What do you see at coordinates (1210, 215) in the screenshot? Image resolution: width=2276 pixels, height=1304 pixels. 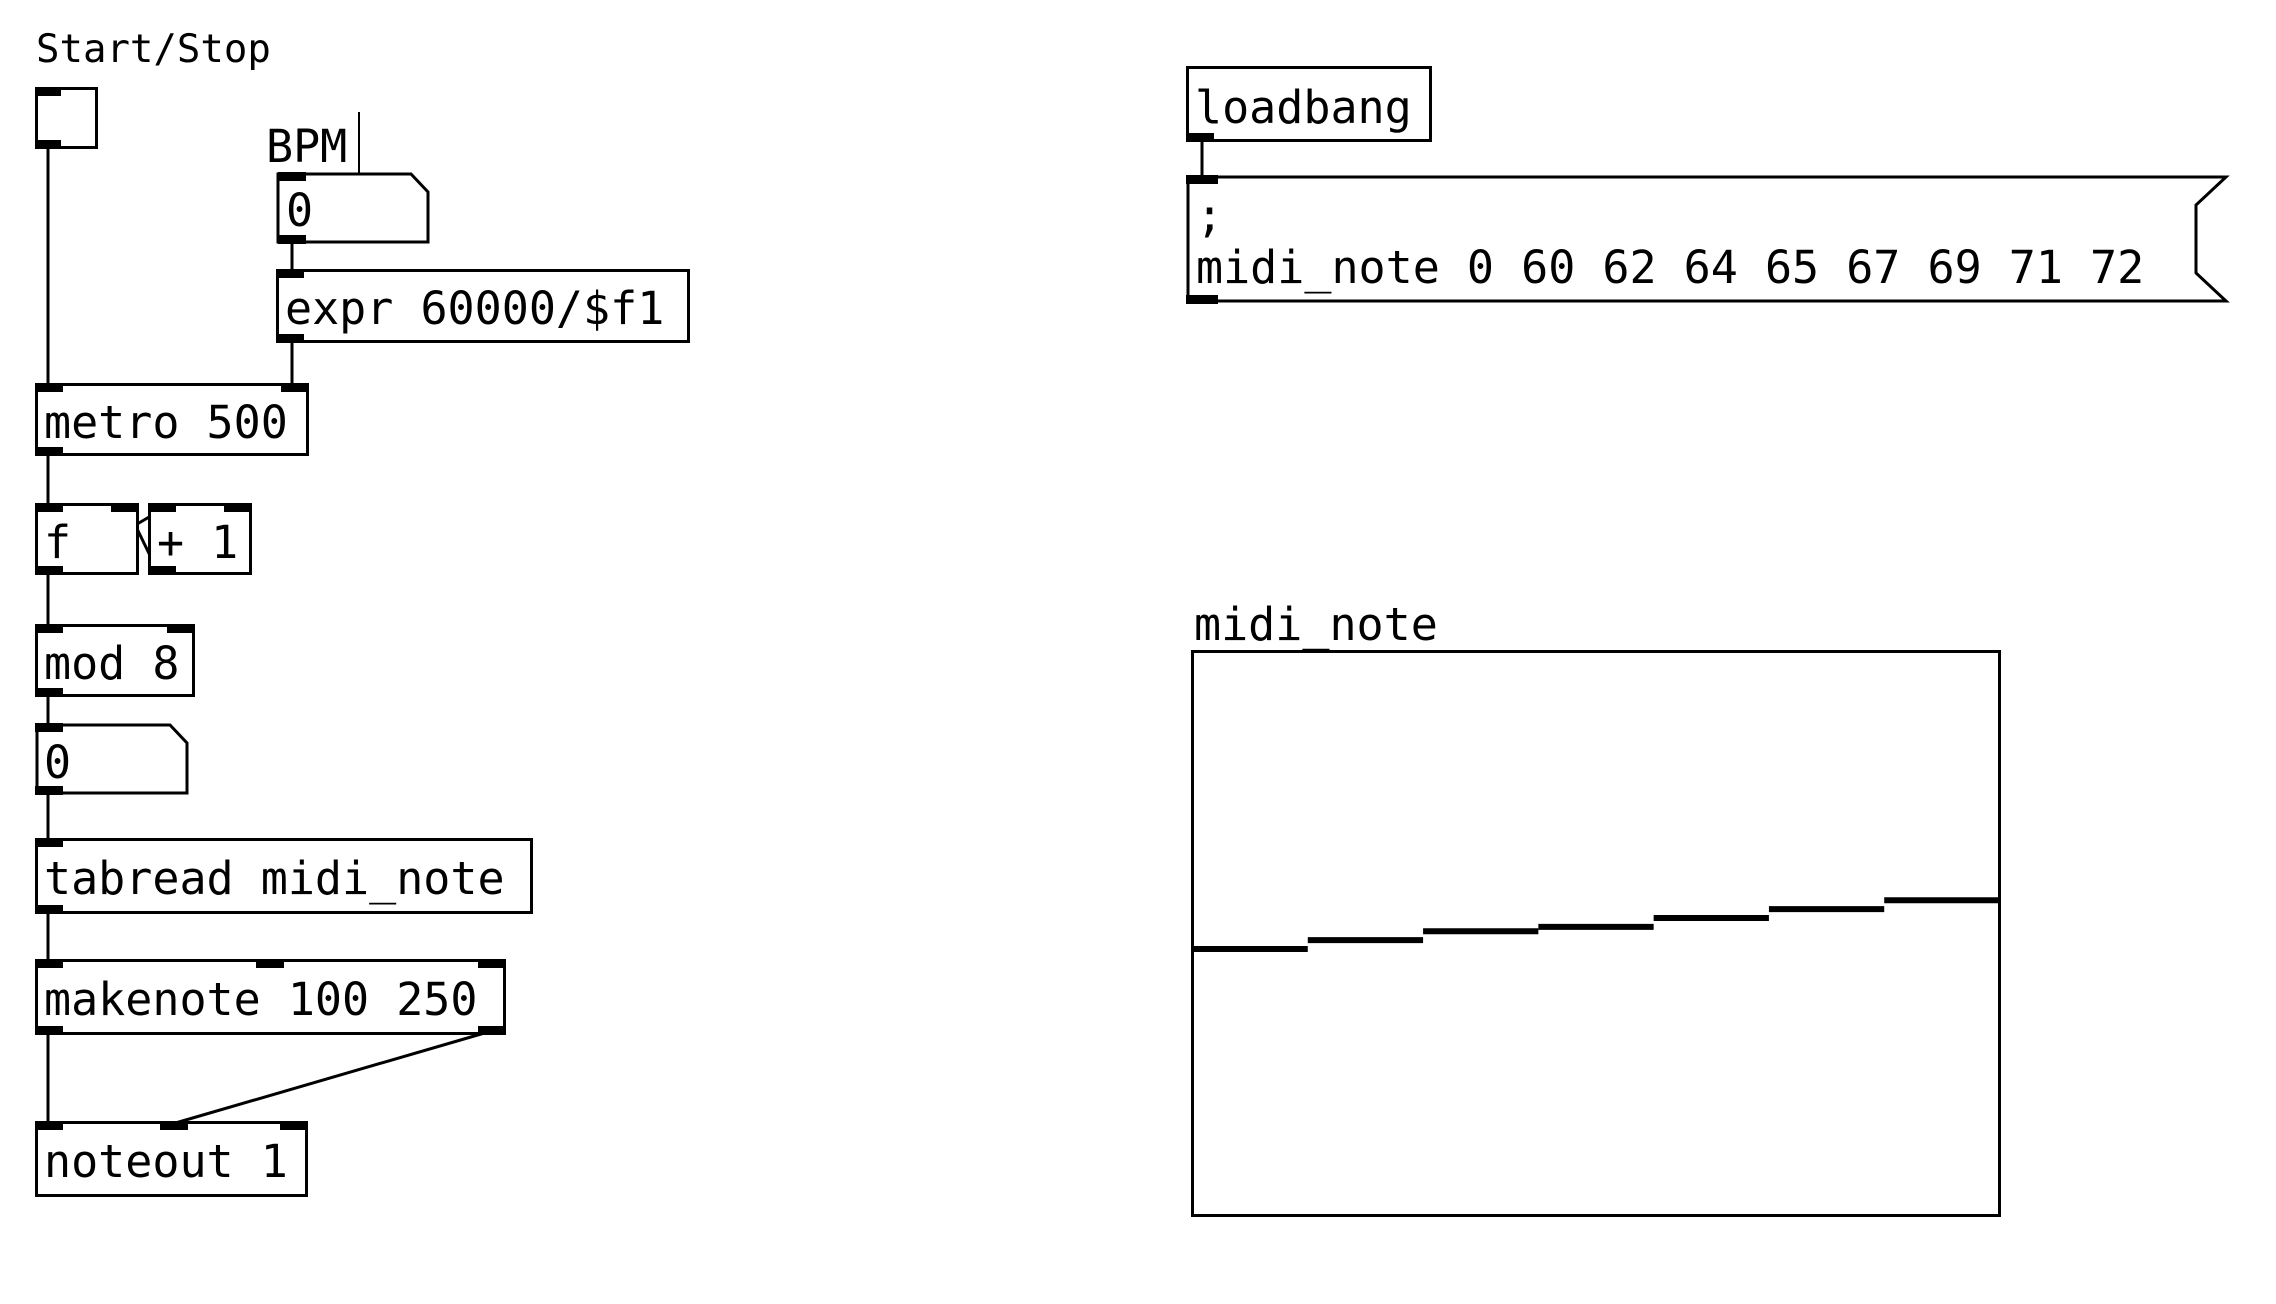 I see `message-line-1: ;` at bounding box center [1210, 215].